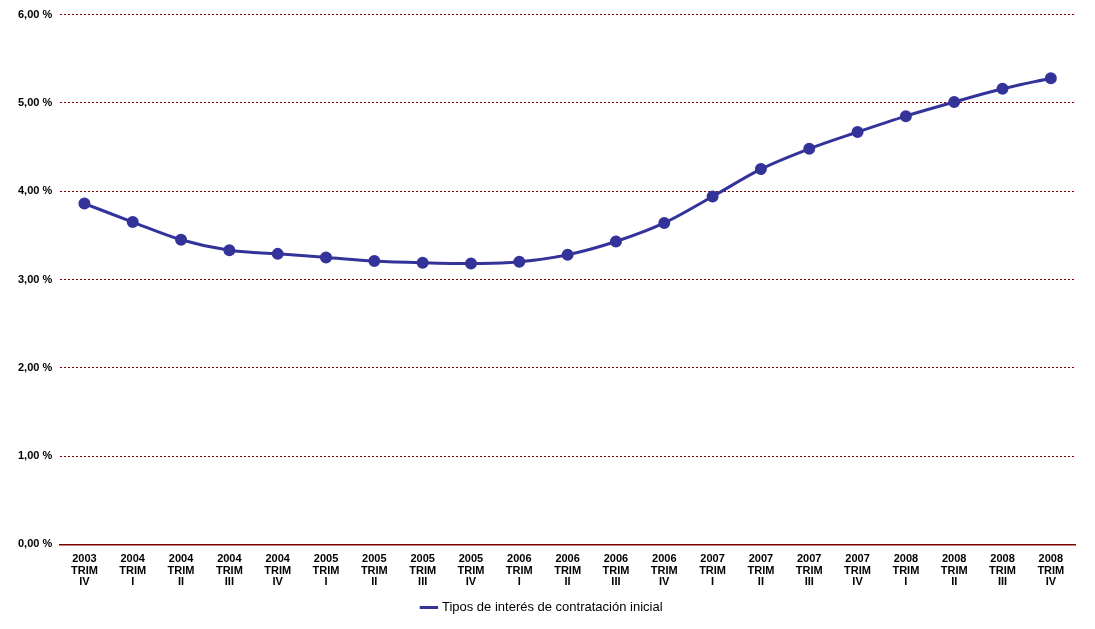 The image size is (1095, 629). What do you see at coordinates (35, 278) in the screenshot?
I see `y-tick-label: 3,00 %` at bounding box center [35, 278].